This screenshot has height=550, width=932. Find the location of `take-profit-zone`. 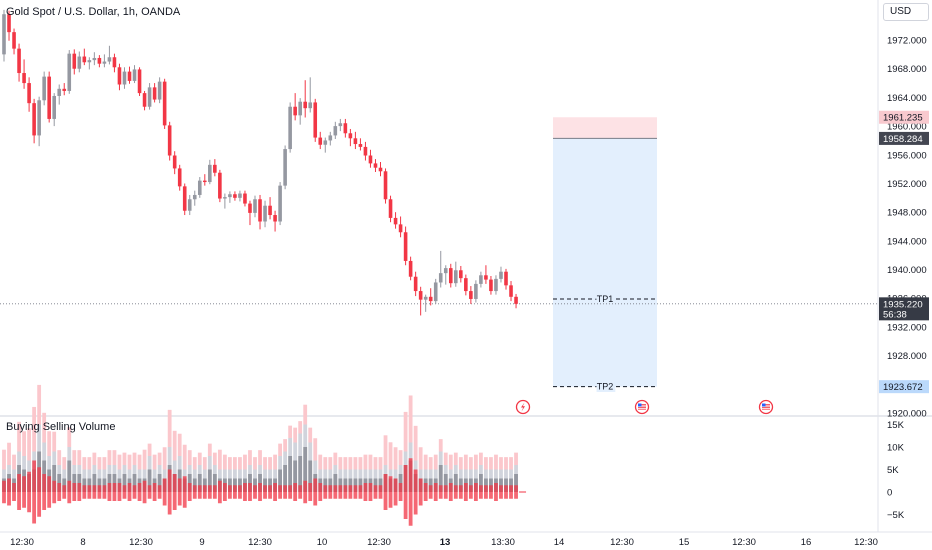

take-profit-zone is located at coordinates (605, 262).